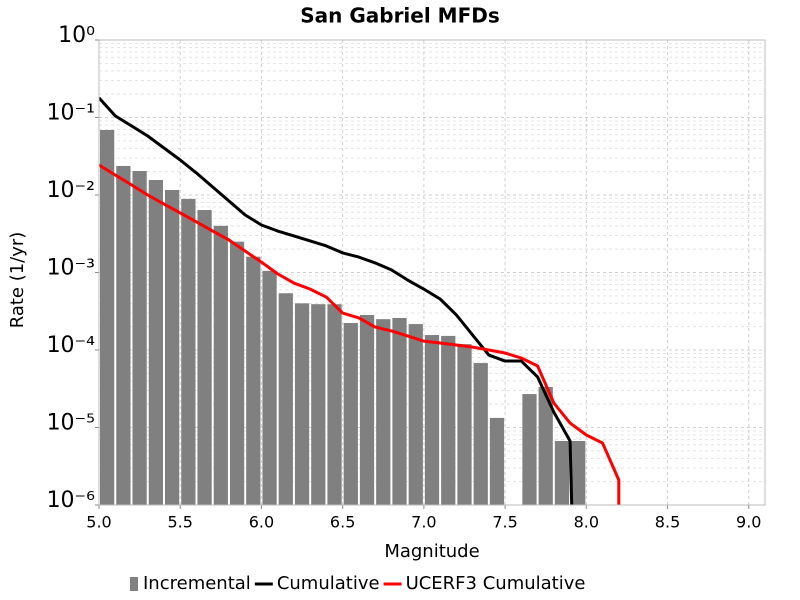 The image size is (800, 600). What do you see at coordinates (197, 583) in the screenshot?
I see `legend-label: Incremental` at bounding box center [197, 583].